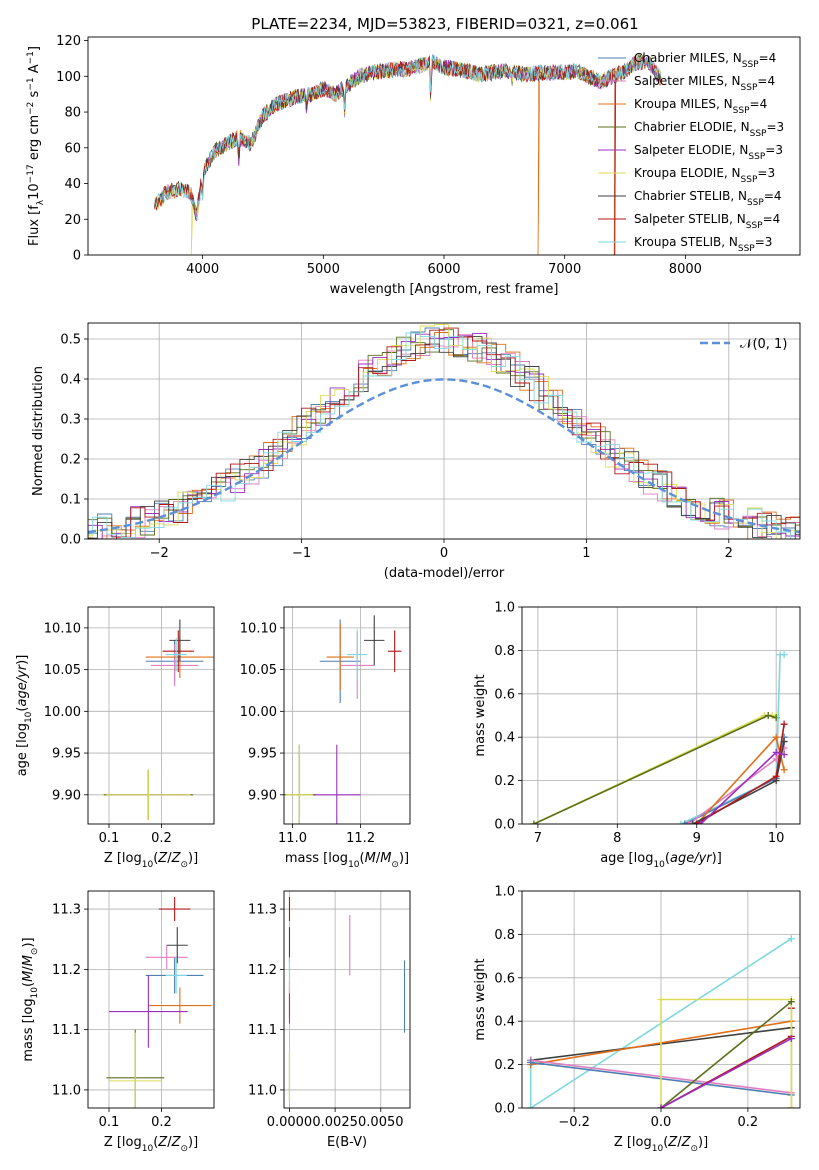 The width and height of the screenshot is (819, 1170). What do you see at coordinates (70, 420) in the screenshot?
I see `y-tick-label: 0.3` at bounding box center [70, 420].